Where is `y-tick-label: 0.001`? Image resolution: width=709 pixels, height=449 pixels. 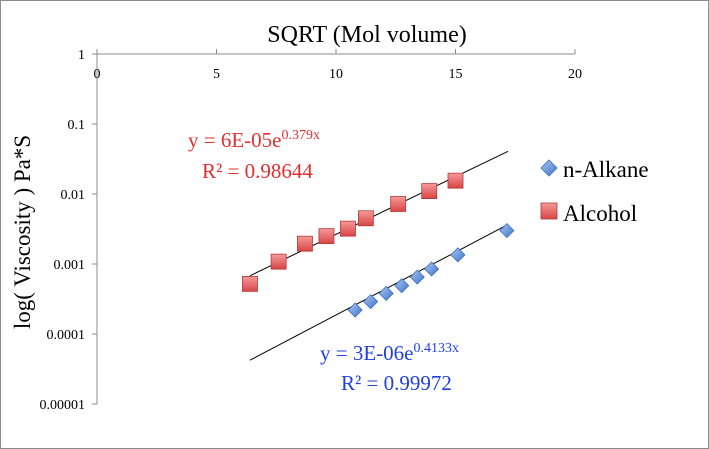 y-tick-label: 0.001 is located at coordinates (70, 265).